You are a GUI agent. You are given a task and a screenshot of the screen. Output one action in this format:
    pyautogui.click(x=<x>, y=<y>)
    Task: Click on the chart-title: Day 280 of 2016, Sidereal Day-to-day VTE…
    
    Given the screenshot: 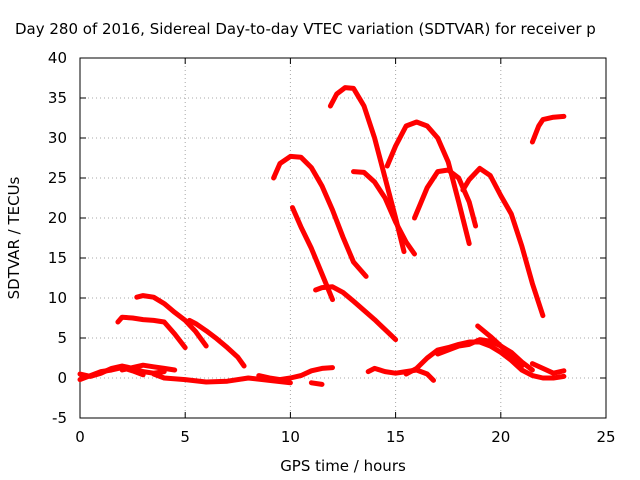 What is the action you would take?
    pyautogui.click(x=305, y=29)
    